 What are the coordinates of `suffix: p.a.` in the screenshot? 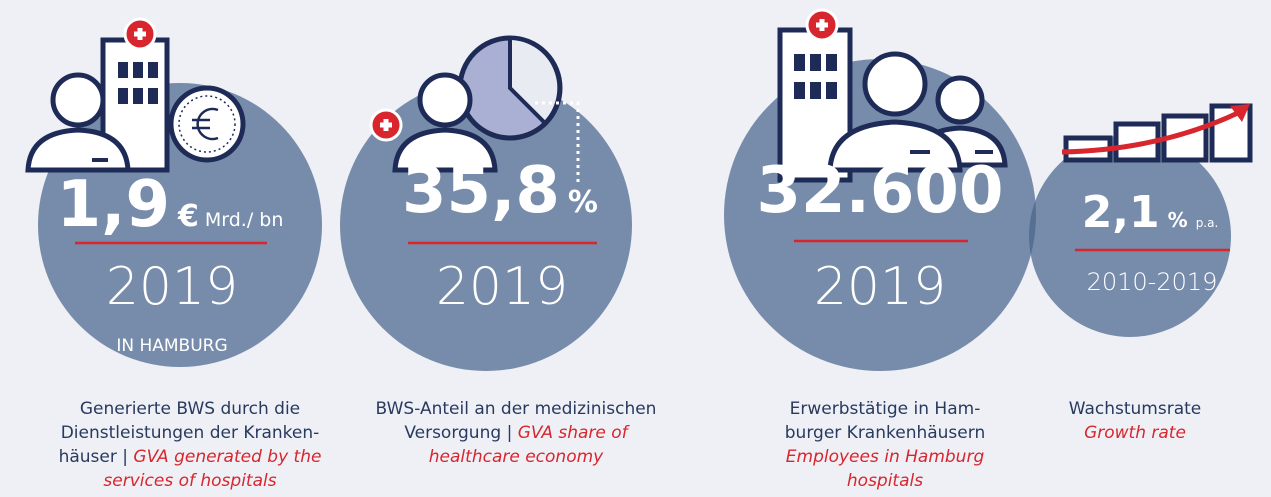 It's located at (1207, 223).